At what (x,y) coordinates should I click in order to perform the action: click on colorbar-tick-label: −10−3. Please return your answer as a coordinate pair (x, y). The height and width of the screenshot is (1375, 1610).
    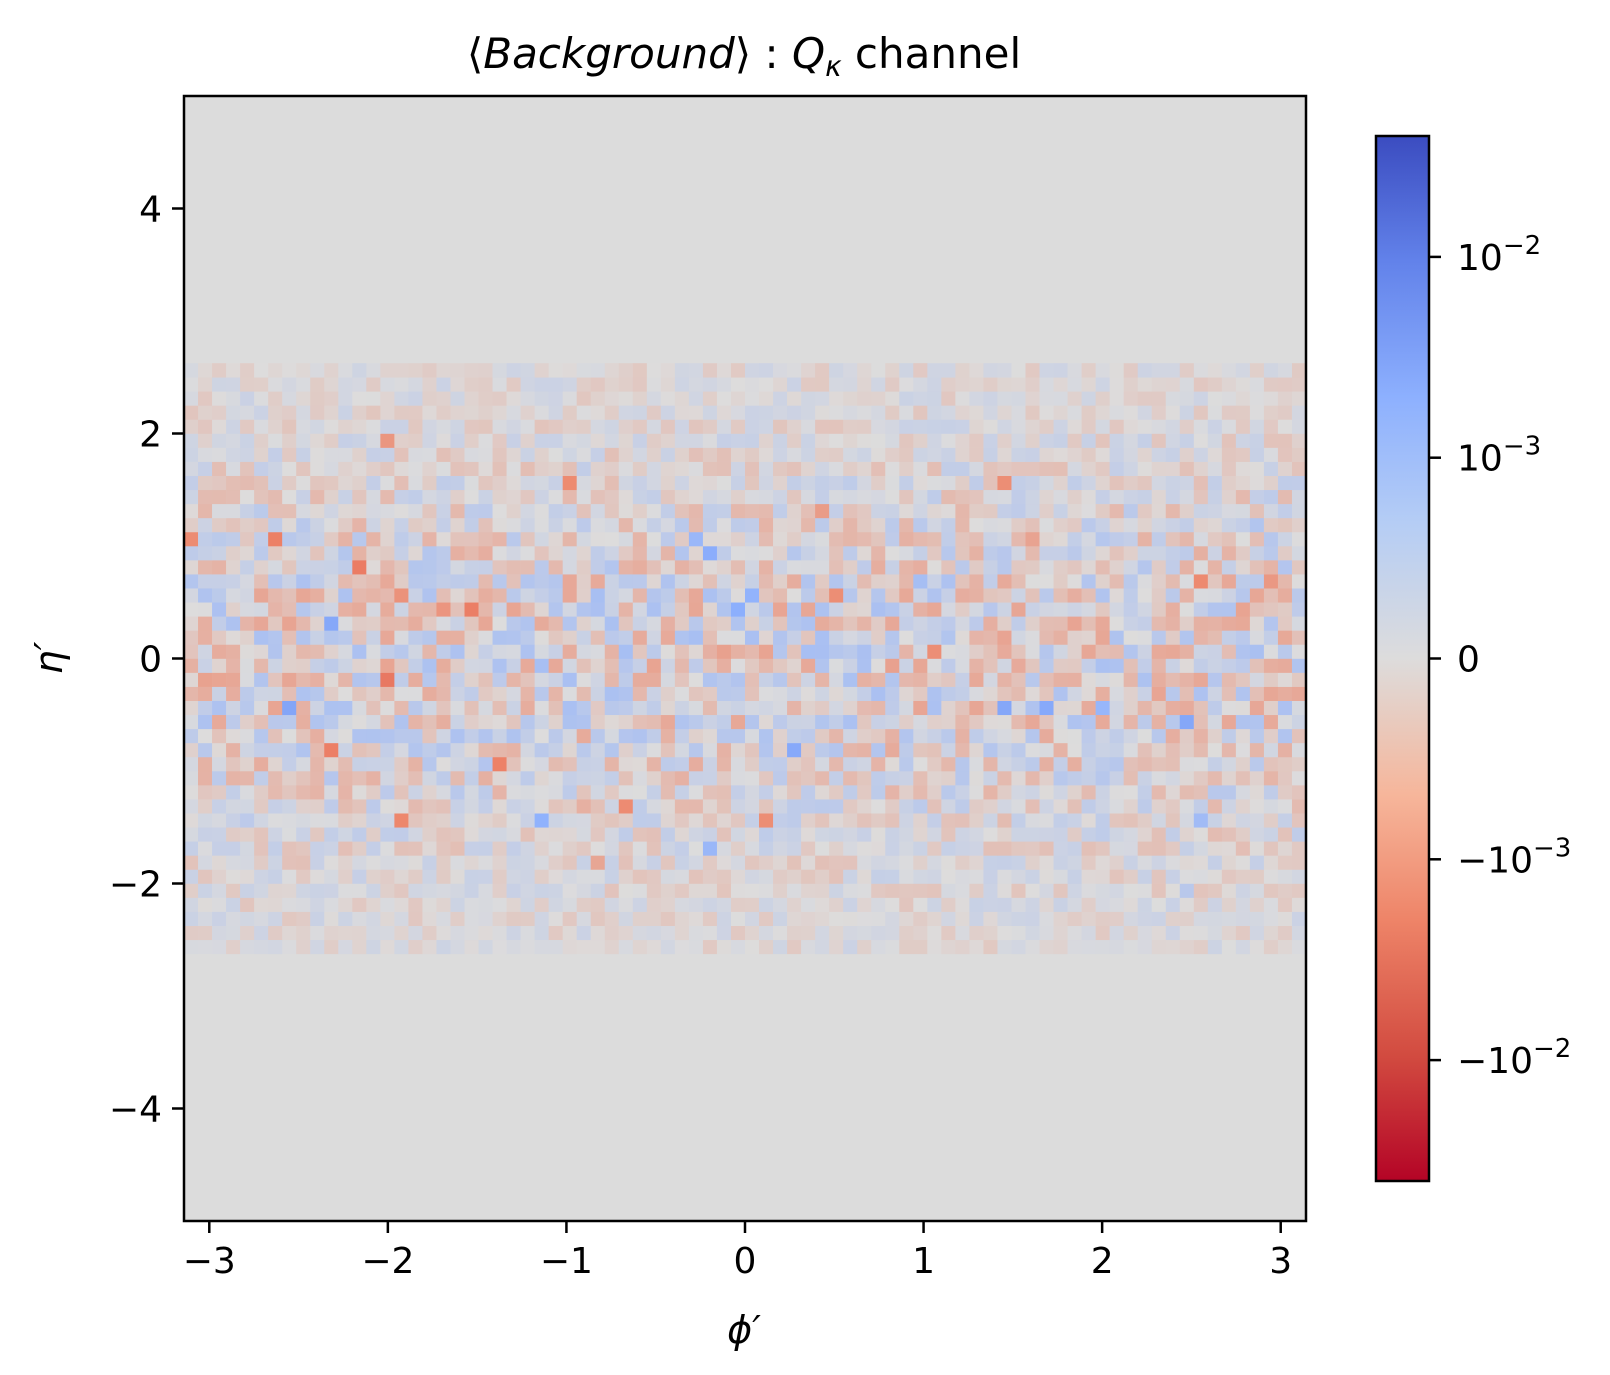
    Looking at the image, I should click on (1514, 857).